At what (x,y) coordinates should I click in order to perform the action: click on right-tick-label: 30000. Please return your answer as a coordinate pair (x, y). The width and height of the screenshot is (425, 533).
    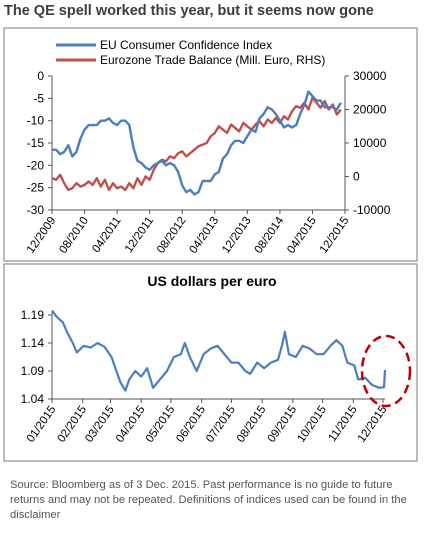
    Looking at the image, I should click on (370, 76).